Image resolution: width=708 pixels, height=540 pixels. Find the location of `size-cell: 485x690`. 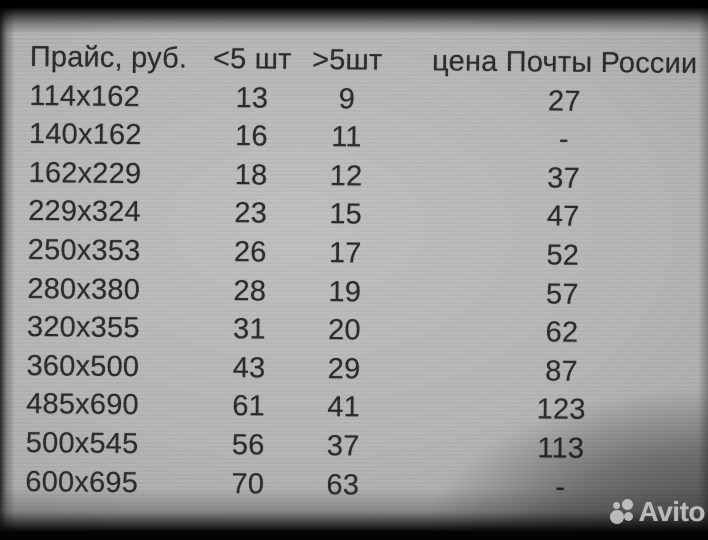

size-cell: 485x690 is located at coordinates (82, 405).